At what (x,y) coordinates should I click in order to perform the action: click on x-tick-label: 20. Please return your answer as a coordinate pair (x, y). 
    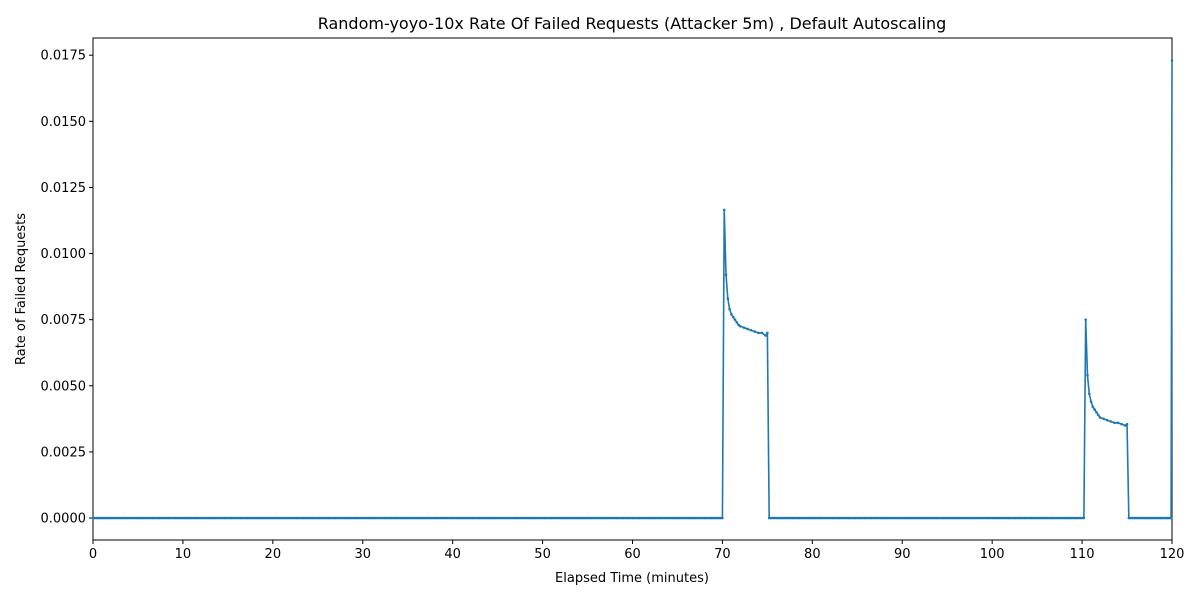
    Looking at the image, I should click on (273, 554).